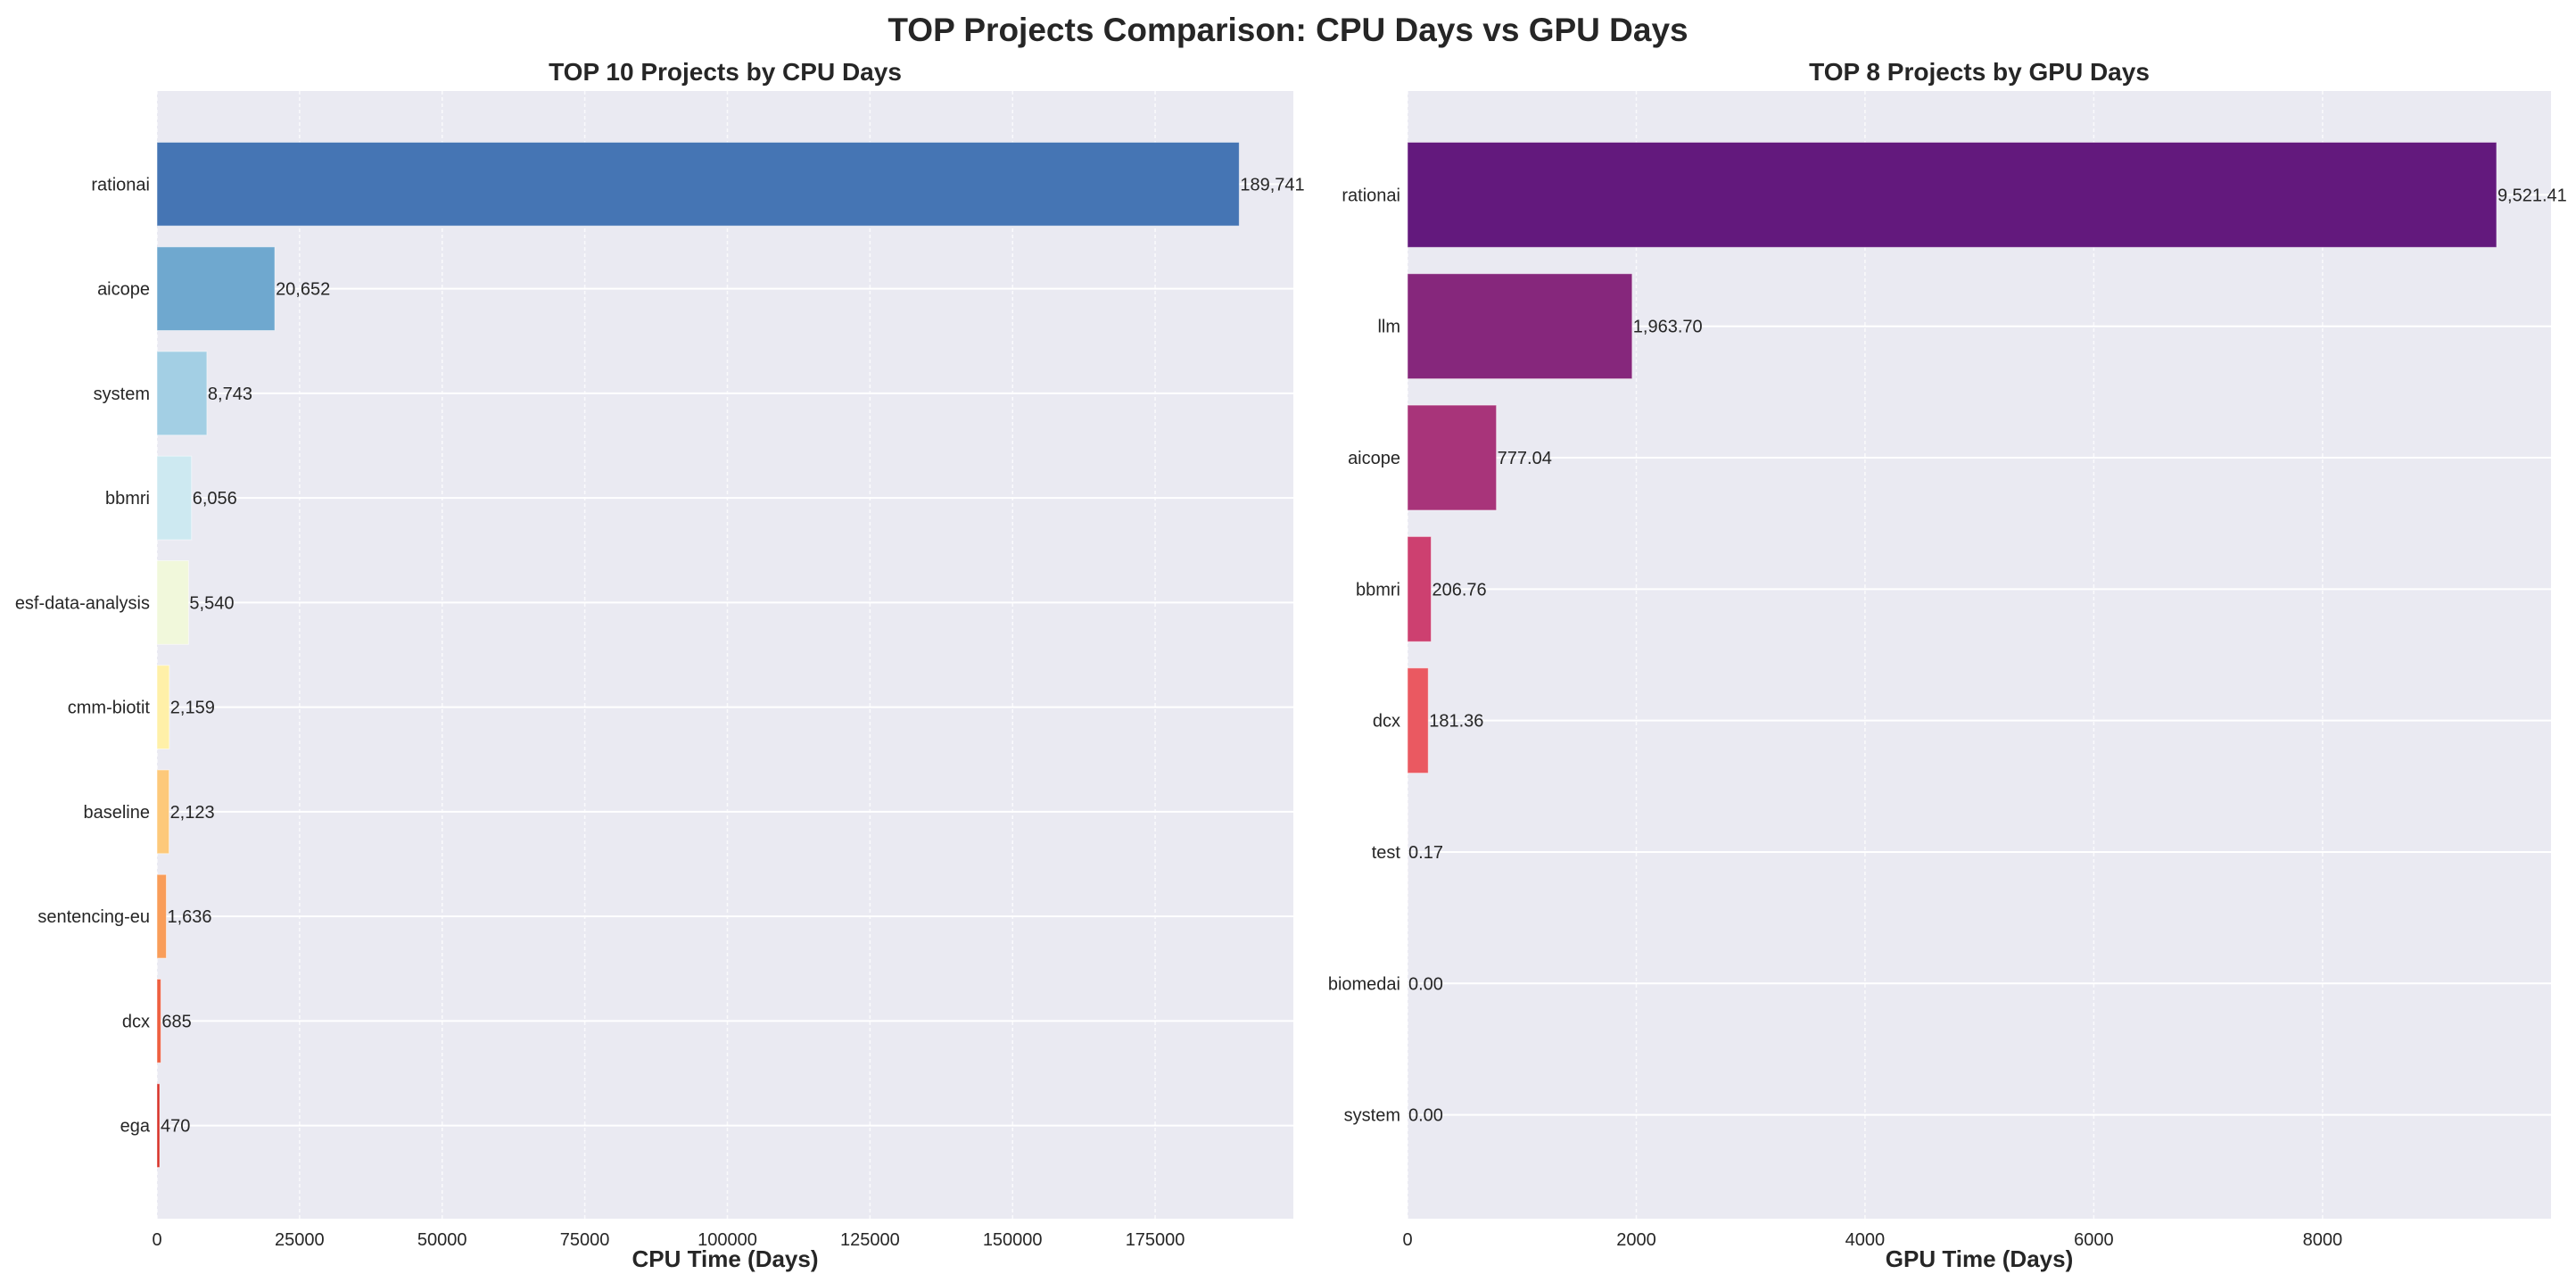 This screenshot has width=2576, height=1274. I want to click on x-tick-label: 50000, so click(442, 1240).